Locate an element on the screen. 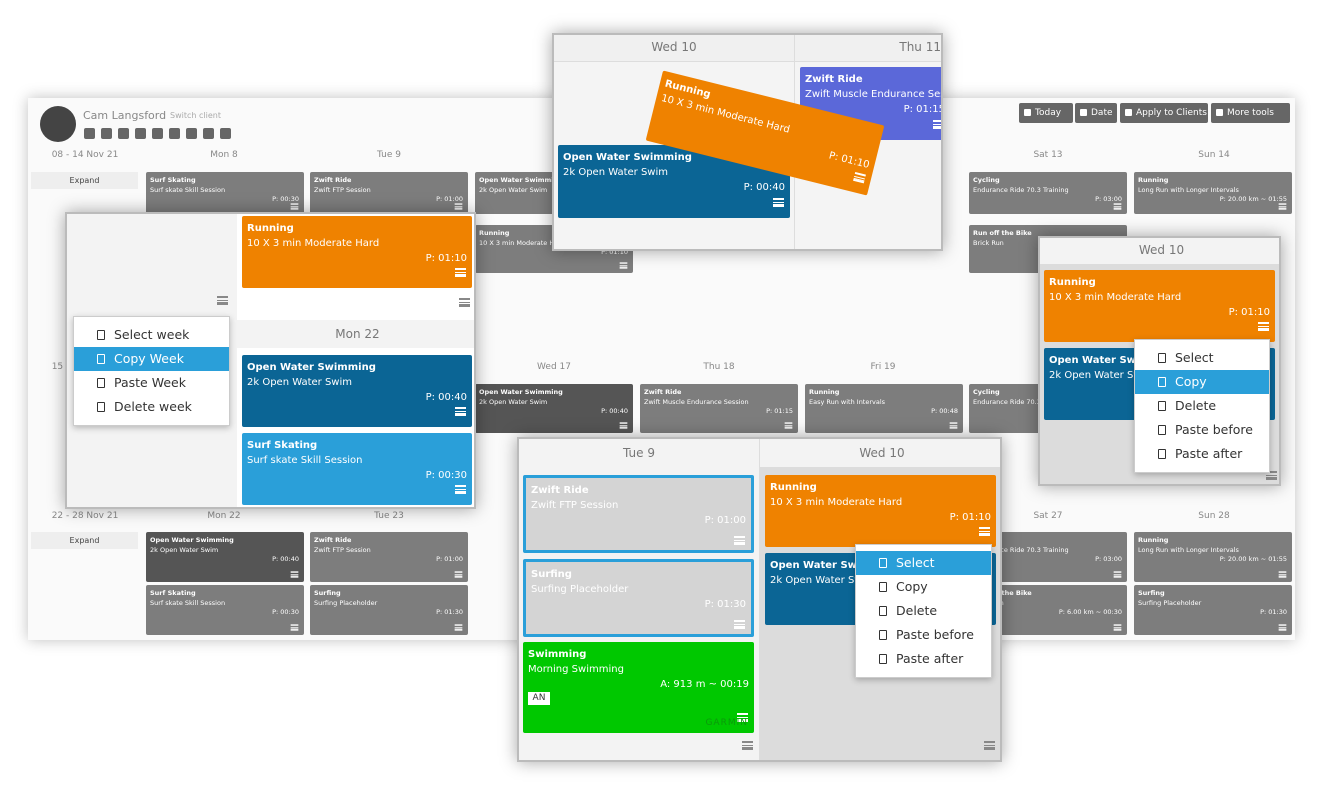  card-title: Surf Skating is located at coordinates (173, 180).